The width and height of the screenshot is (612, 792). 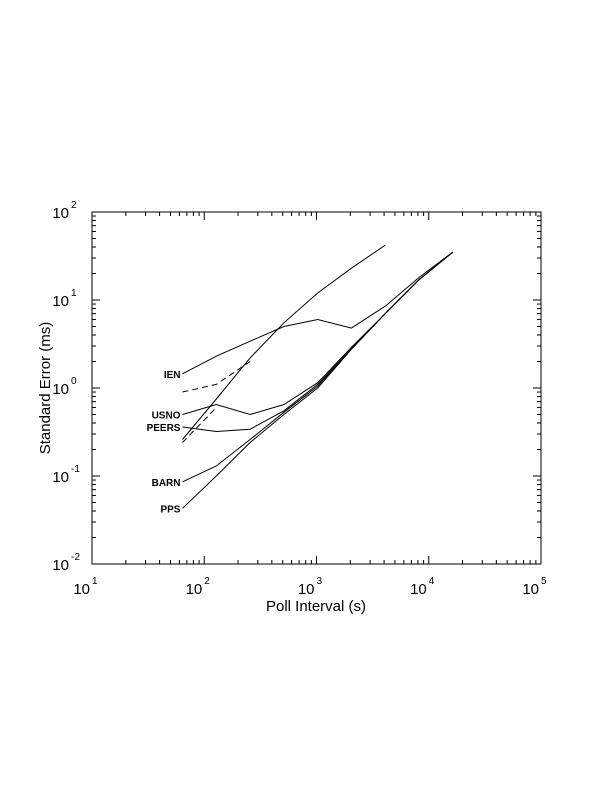 I want to click on series-peers-line, so click(x=318, y=342).